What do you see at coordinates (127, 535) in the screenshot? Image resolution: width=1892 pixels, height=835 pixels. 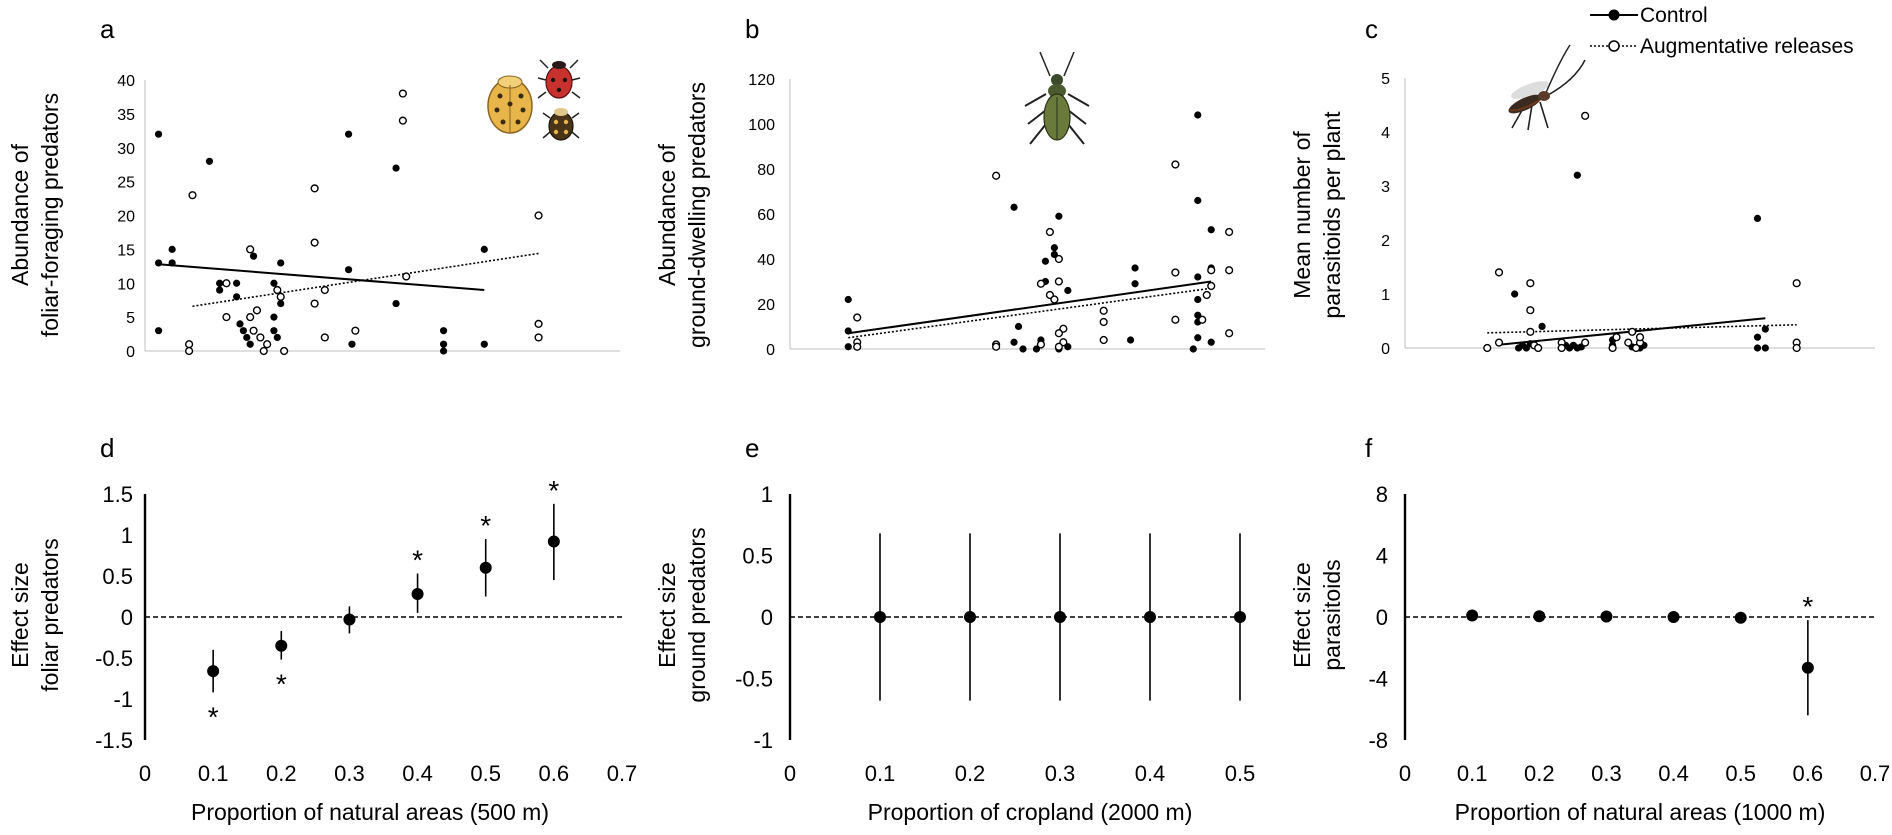 I see `y-tick-label-d: 1` at bounding box center [127, 535].